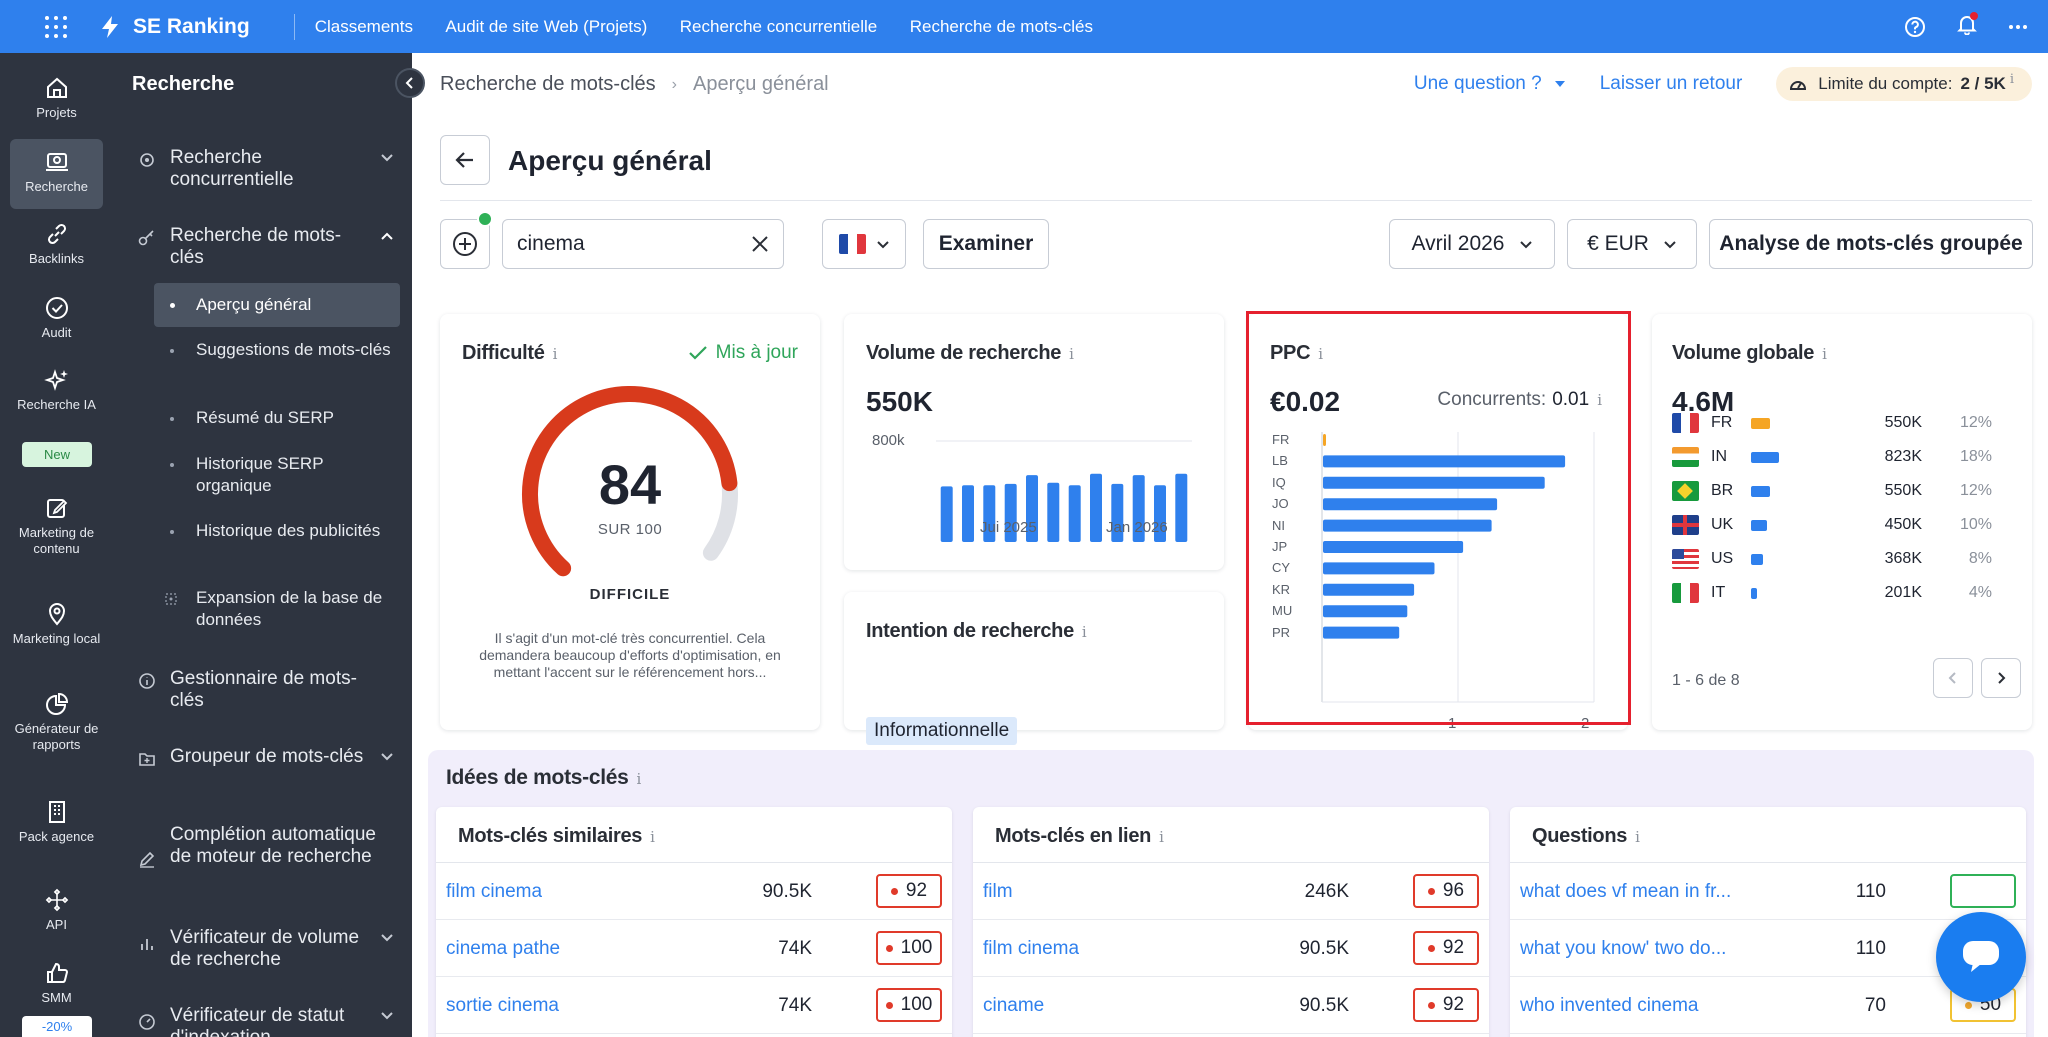  What do you see at coordinates (56, 26) in the screenshot?
I see `app-grid-icon` at bounding box center [56, 26].